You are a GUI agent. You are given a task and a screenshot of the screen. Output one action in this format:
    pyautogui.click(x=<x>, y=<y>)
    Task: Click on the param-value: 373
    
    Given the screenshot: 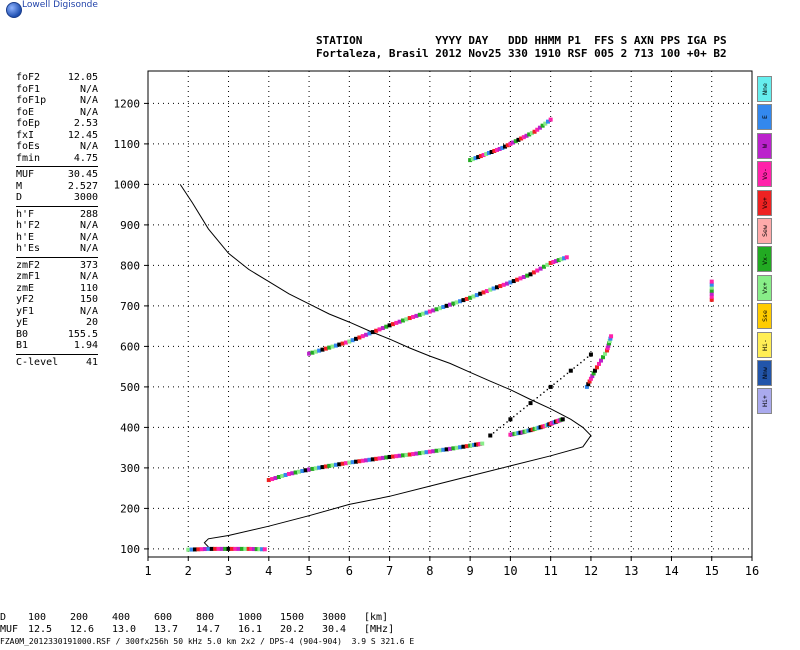 What is the action you would take?
    pyautogui.click(x=88, y=265)
    